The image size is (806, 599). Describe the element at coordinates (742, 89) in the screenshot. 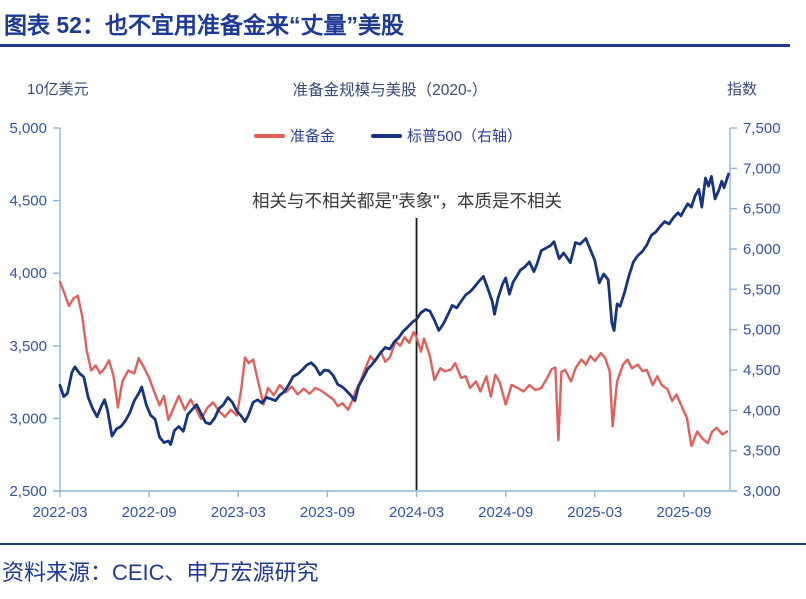

I see `right-axis-unit-label: 指数` at that location.